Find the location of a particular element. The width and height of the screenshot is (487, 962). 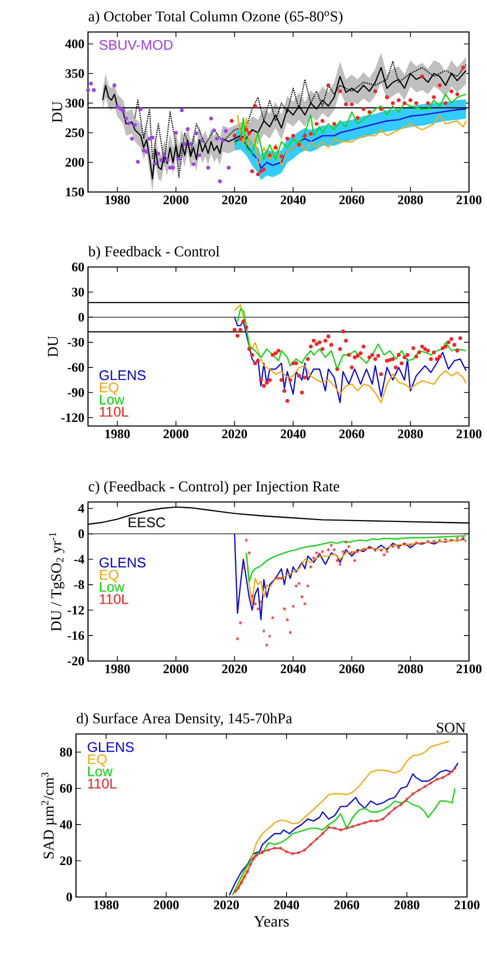

chart-title: c) (Feedback - Control) per Injection Rate is located at coordinates (214, 487).